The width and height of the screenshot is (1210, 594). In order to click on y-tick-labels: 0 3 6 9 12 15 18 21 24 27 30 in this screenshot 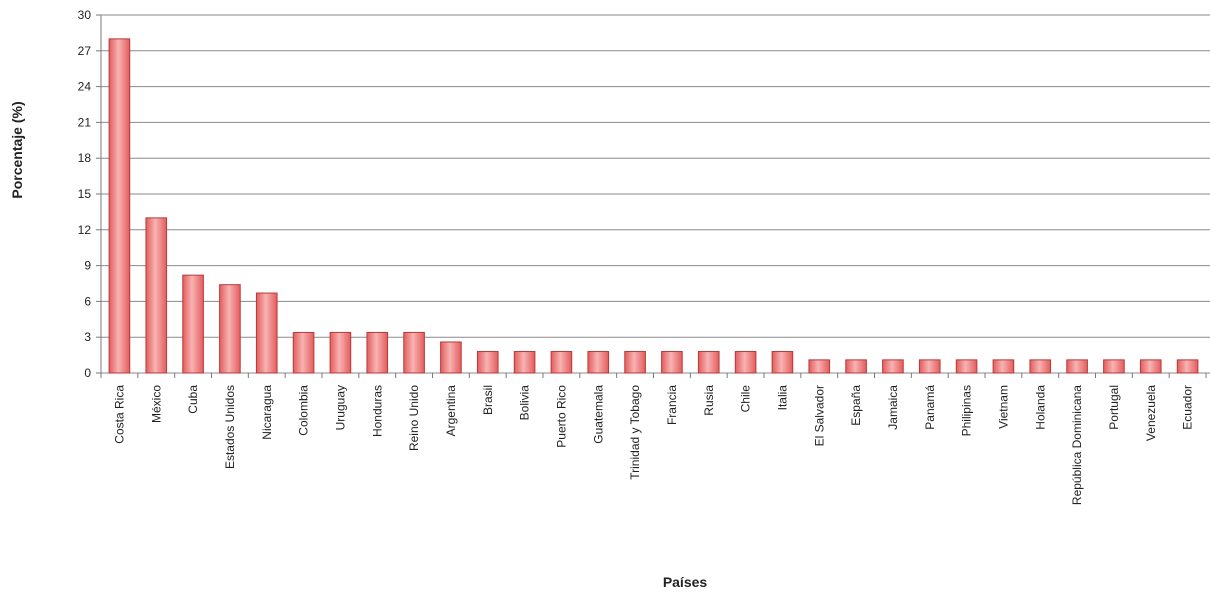, I will do `click(85, 194)`.